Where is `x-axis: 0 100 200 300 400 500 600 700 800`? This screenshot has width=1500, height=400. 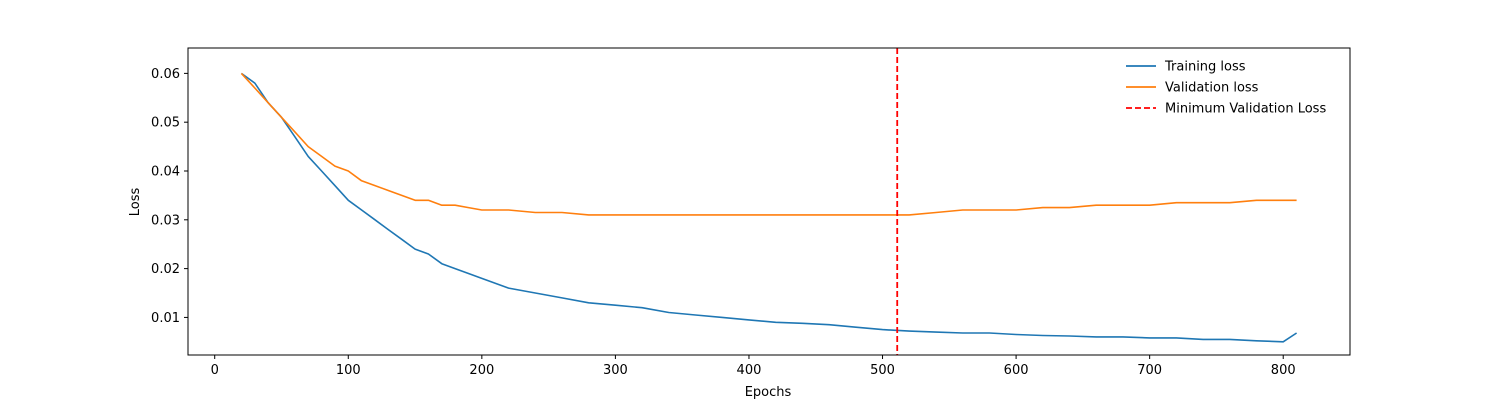
x-axis: 0 100 200 300 400 500 600 700 800 is located at coordinates (753, 366).